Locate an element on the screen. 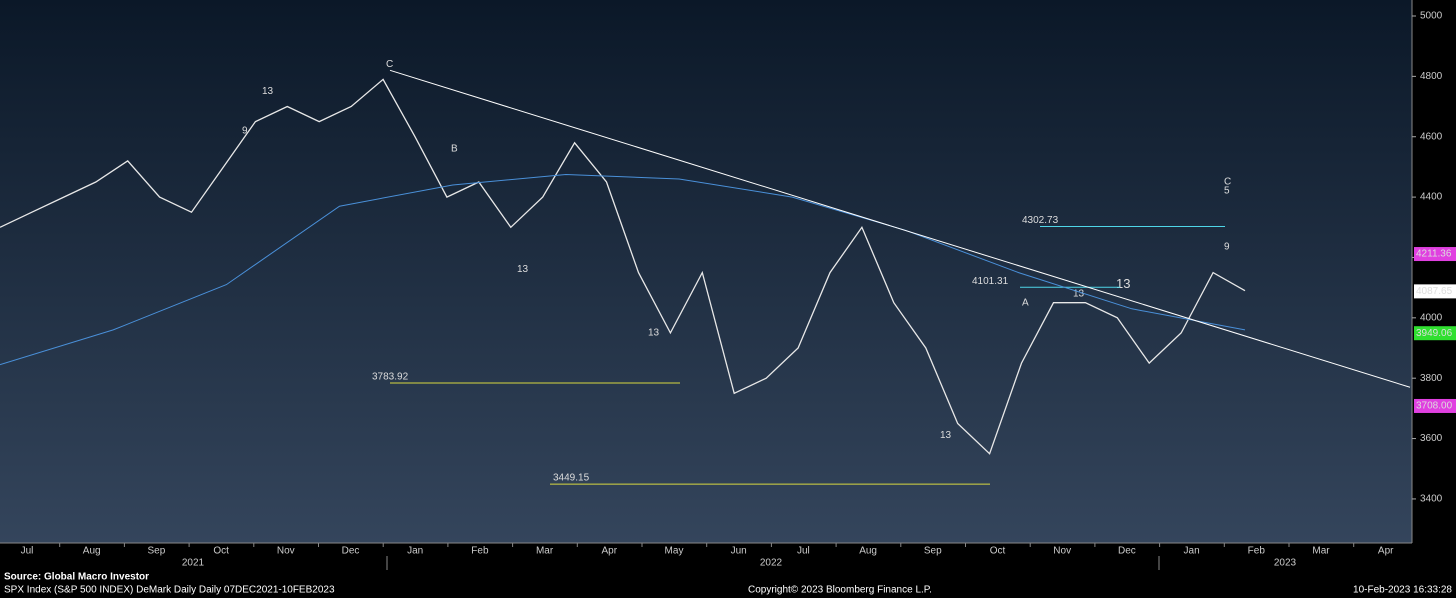 This screenshot has height=598, width=1456. price-tag-label: 4211.36 is located at coordinates (1434, 254).